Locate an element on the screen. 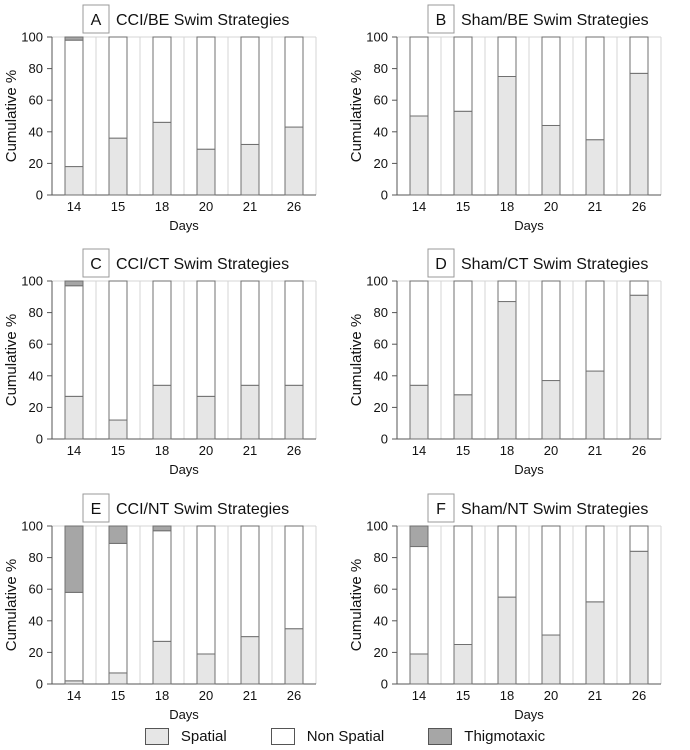  panel-f-xtick-label-21: 21 is located at coordinates (595, 695).